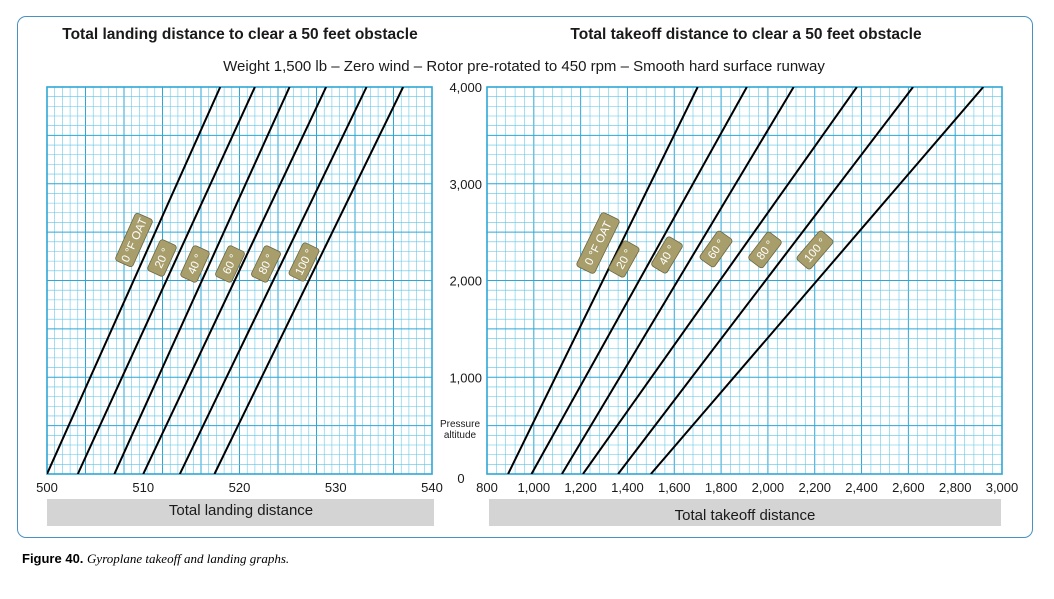 The width and height of the screenshot is (1054, 599). What do you see at coordinates (465, 377) in the screenshot?
I see `yaxis-tick-label: 1,000` at bounding box center [465, 377].